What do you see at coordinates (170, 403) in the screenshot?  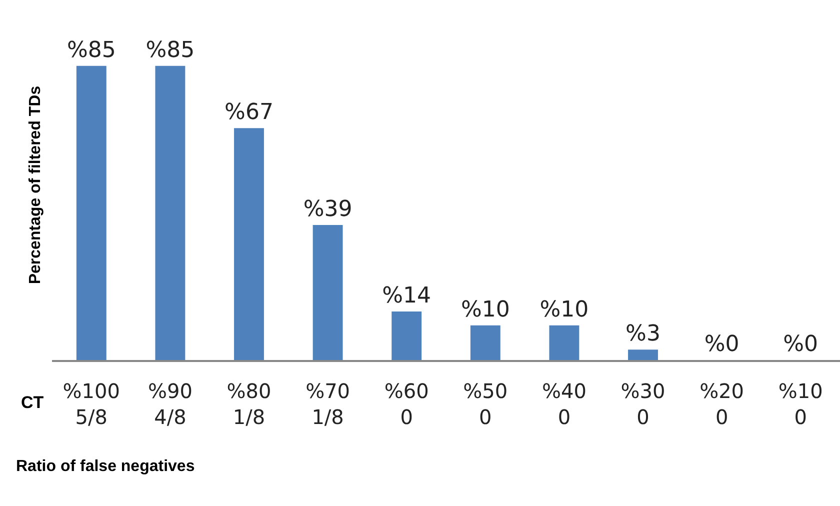 I see `x-tick-label: %90 4/8` at bounding box center [170, 403].